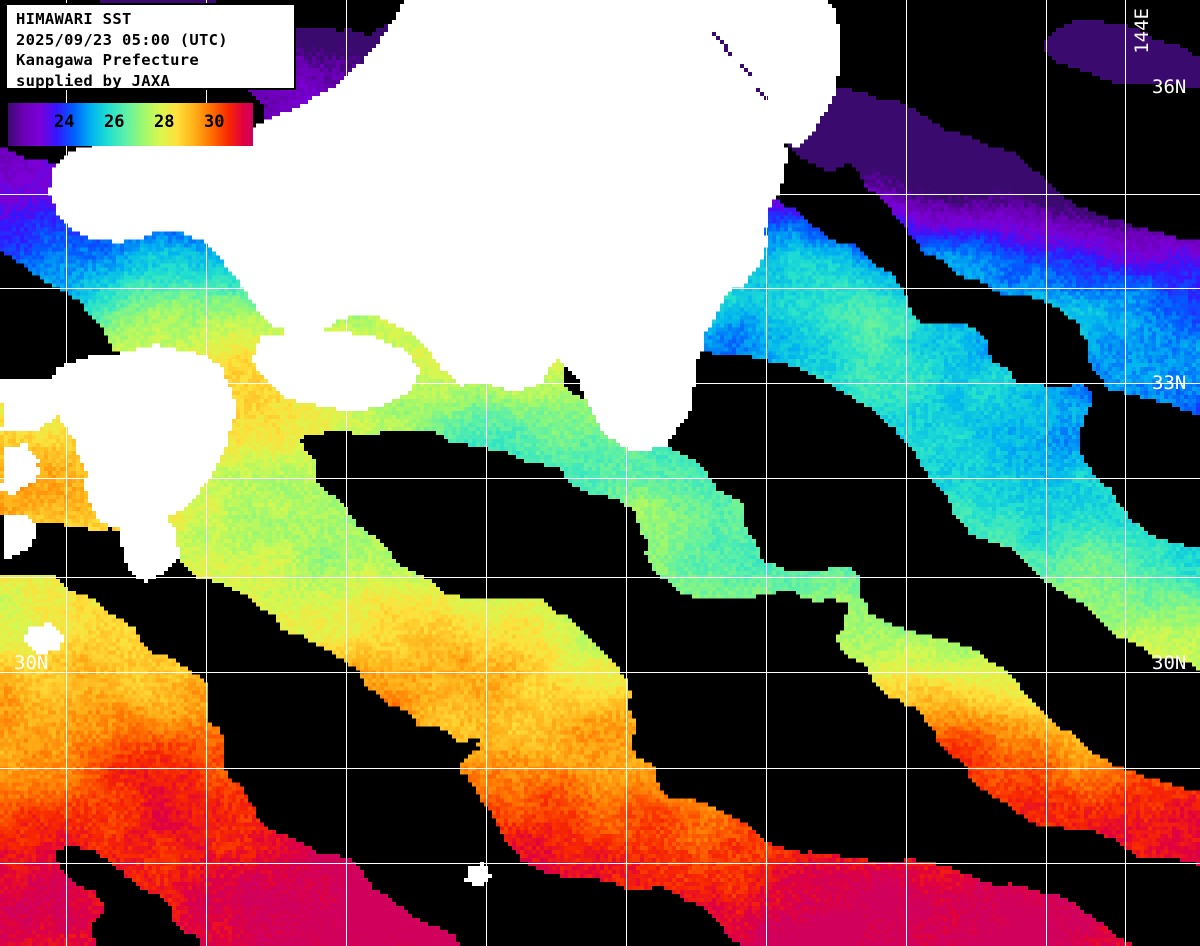 This screenshot has width=1200, height=946. Describe the element at coordinates (122, 39) in the screenshot. I see `title-line-datetime: 2025/09/23 05:00 (UTC)` at that location.